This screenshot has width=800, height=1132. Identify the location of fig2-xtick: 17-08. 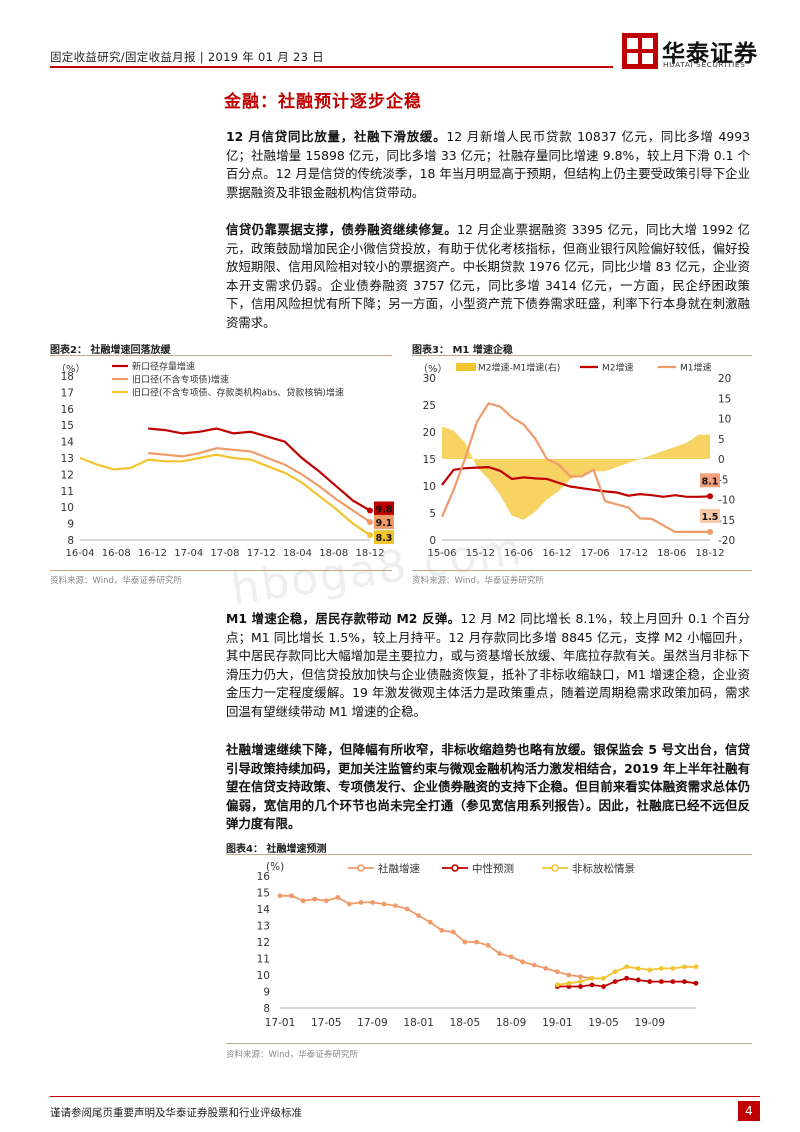
(224, 553).